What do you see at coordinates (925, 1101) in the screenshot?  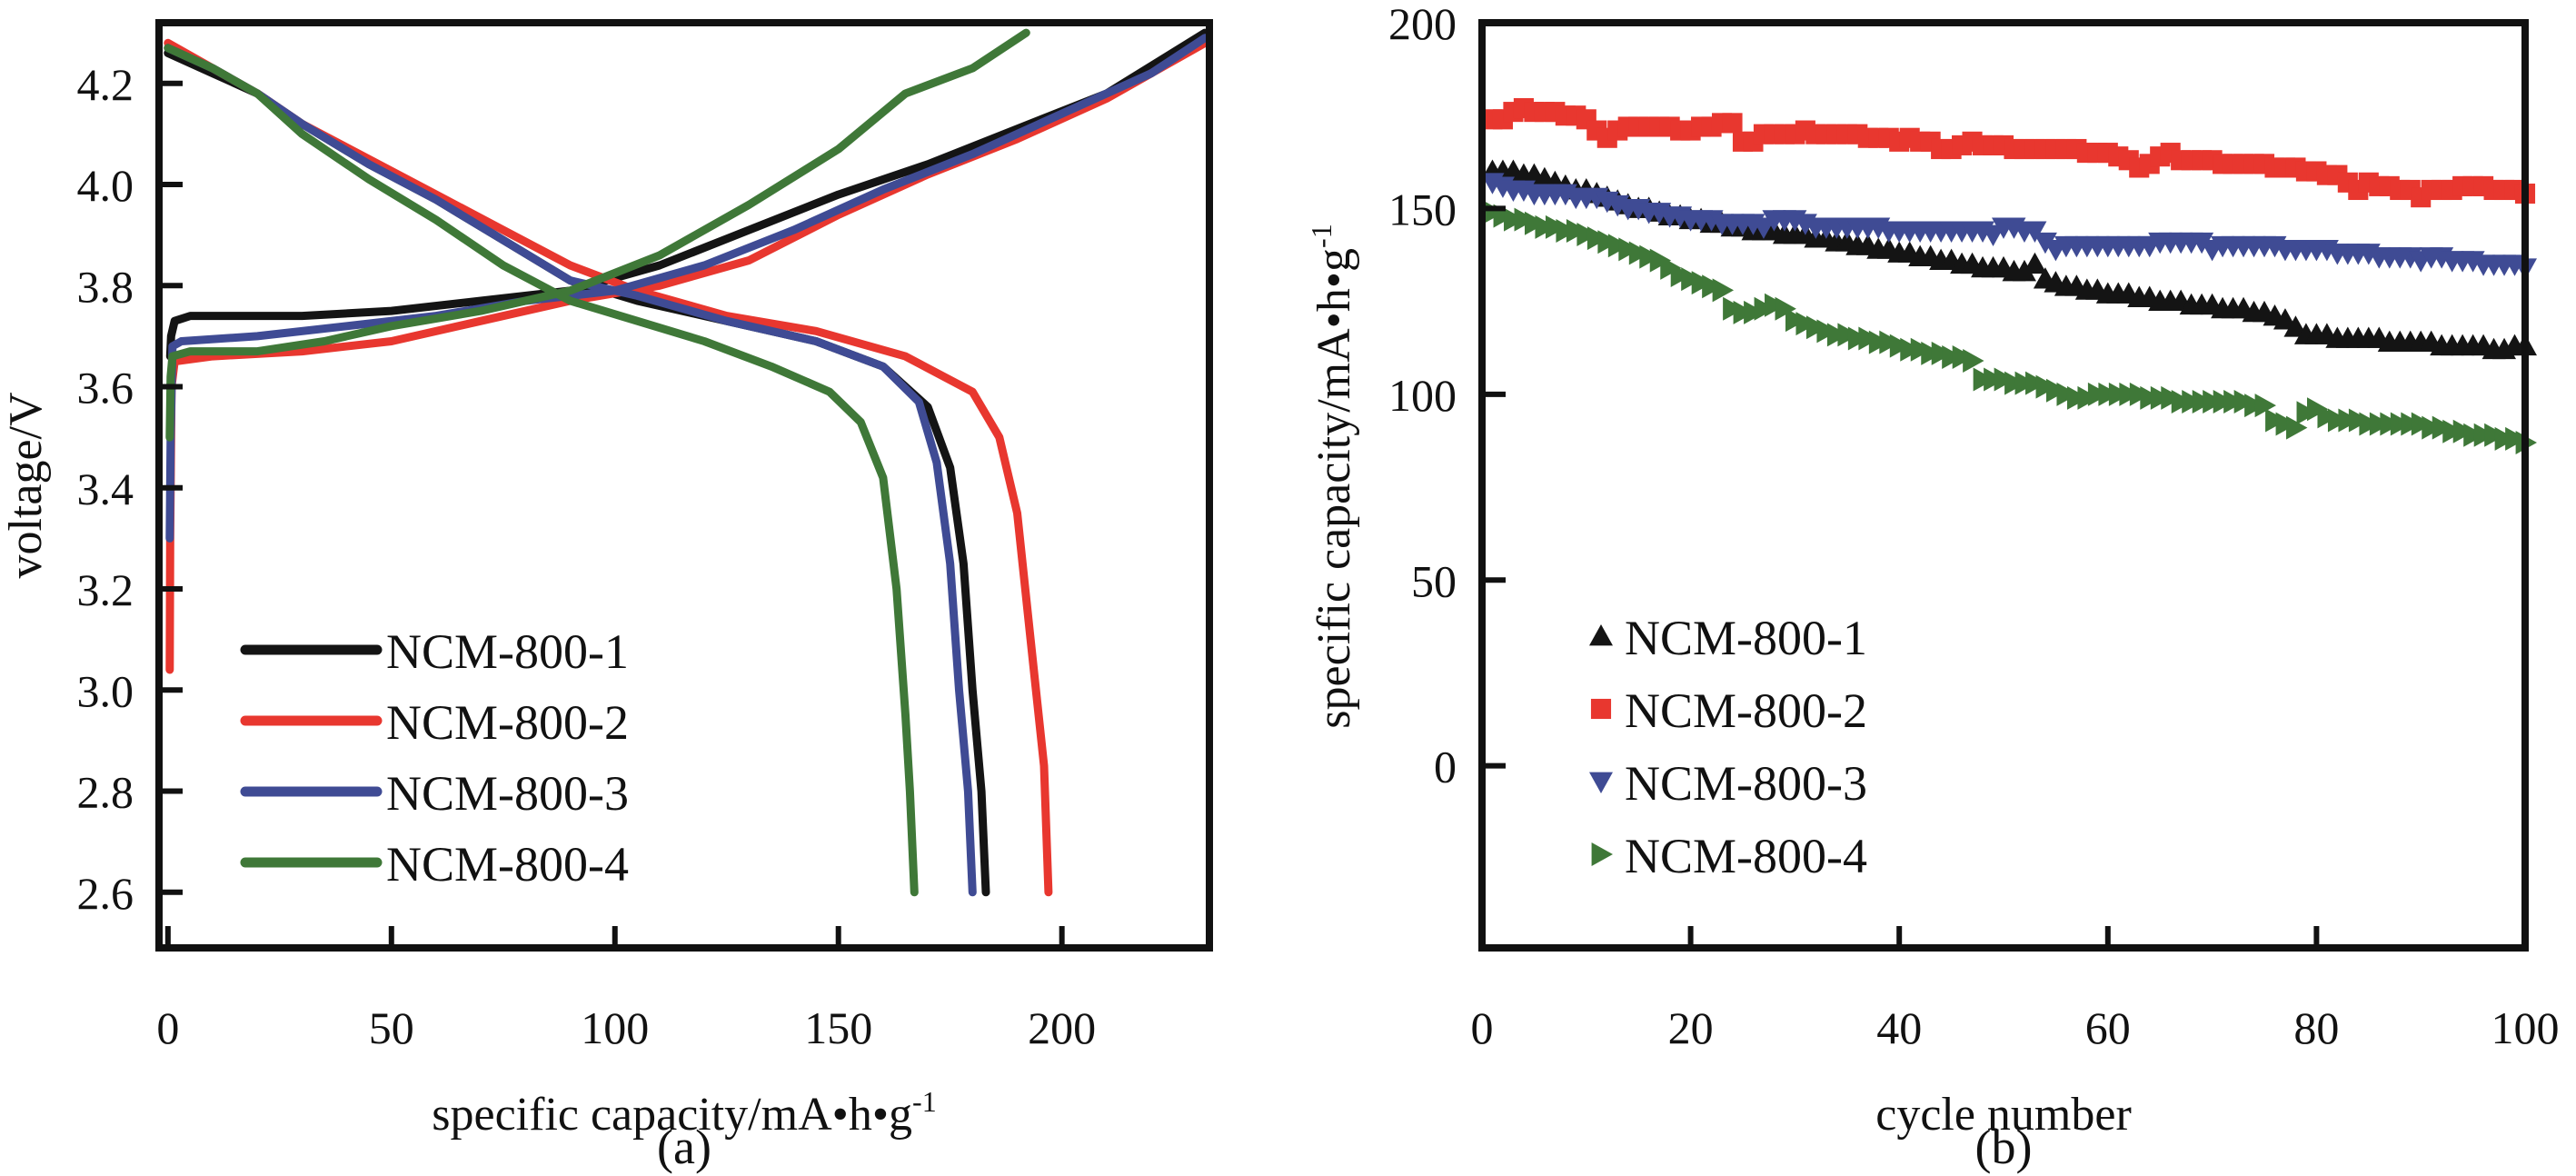 I see `panel-a-x-axis-title-superscript: -1` at bounding box center [925, 1101].